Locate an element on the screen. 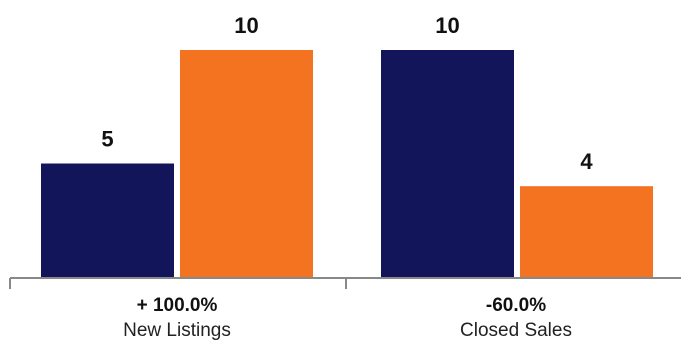 The width and height of the screenshot is (681, 346). change-label-new-listings: + 100.0% is located at coordinates (177, 305).